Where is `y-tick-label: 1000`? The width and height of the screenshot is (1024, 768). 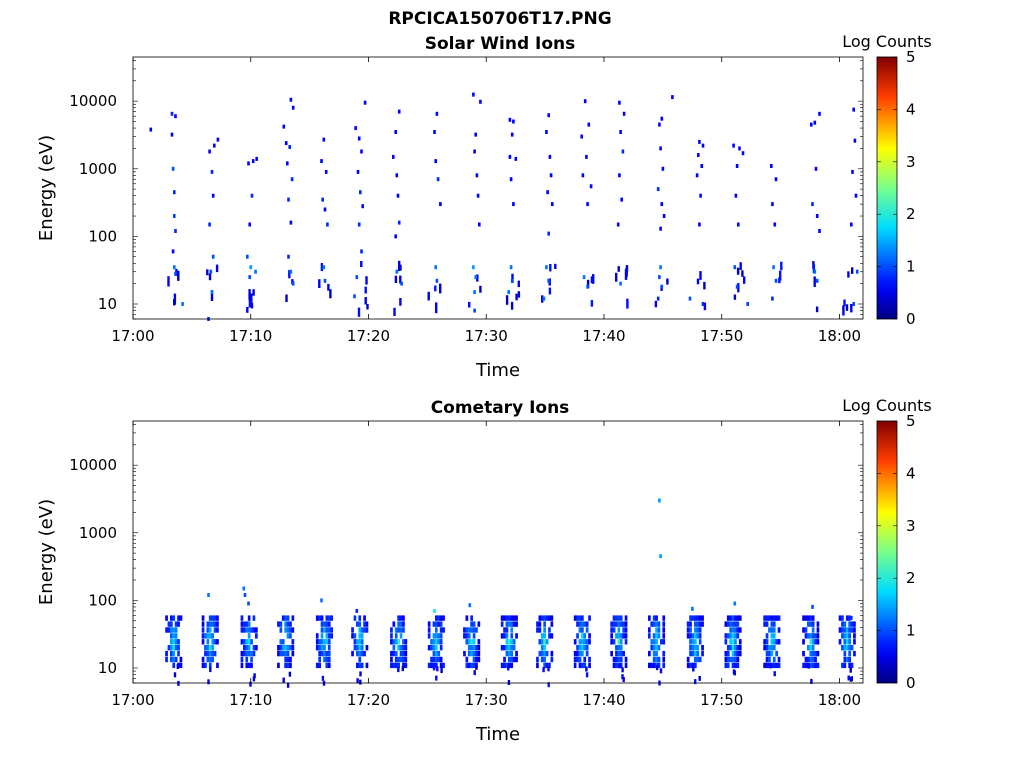 y-tick-label: 1000 is located at coordinates (98, 169).